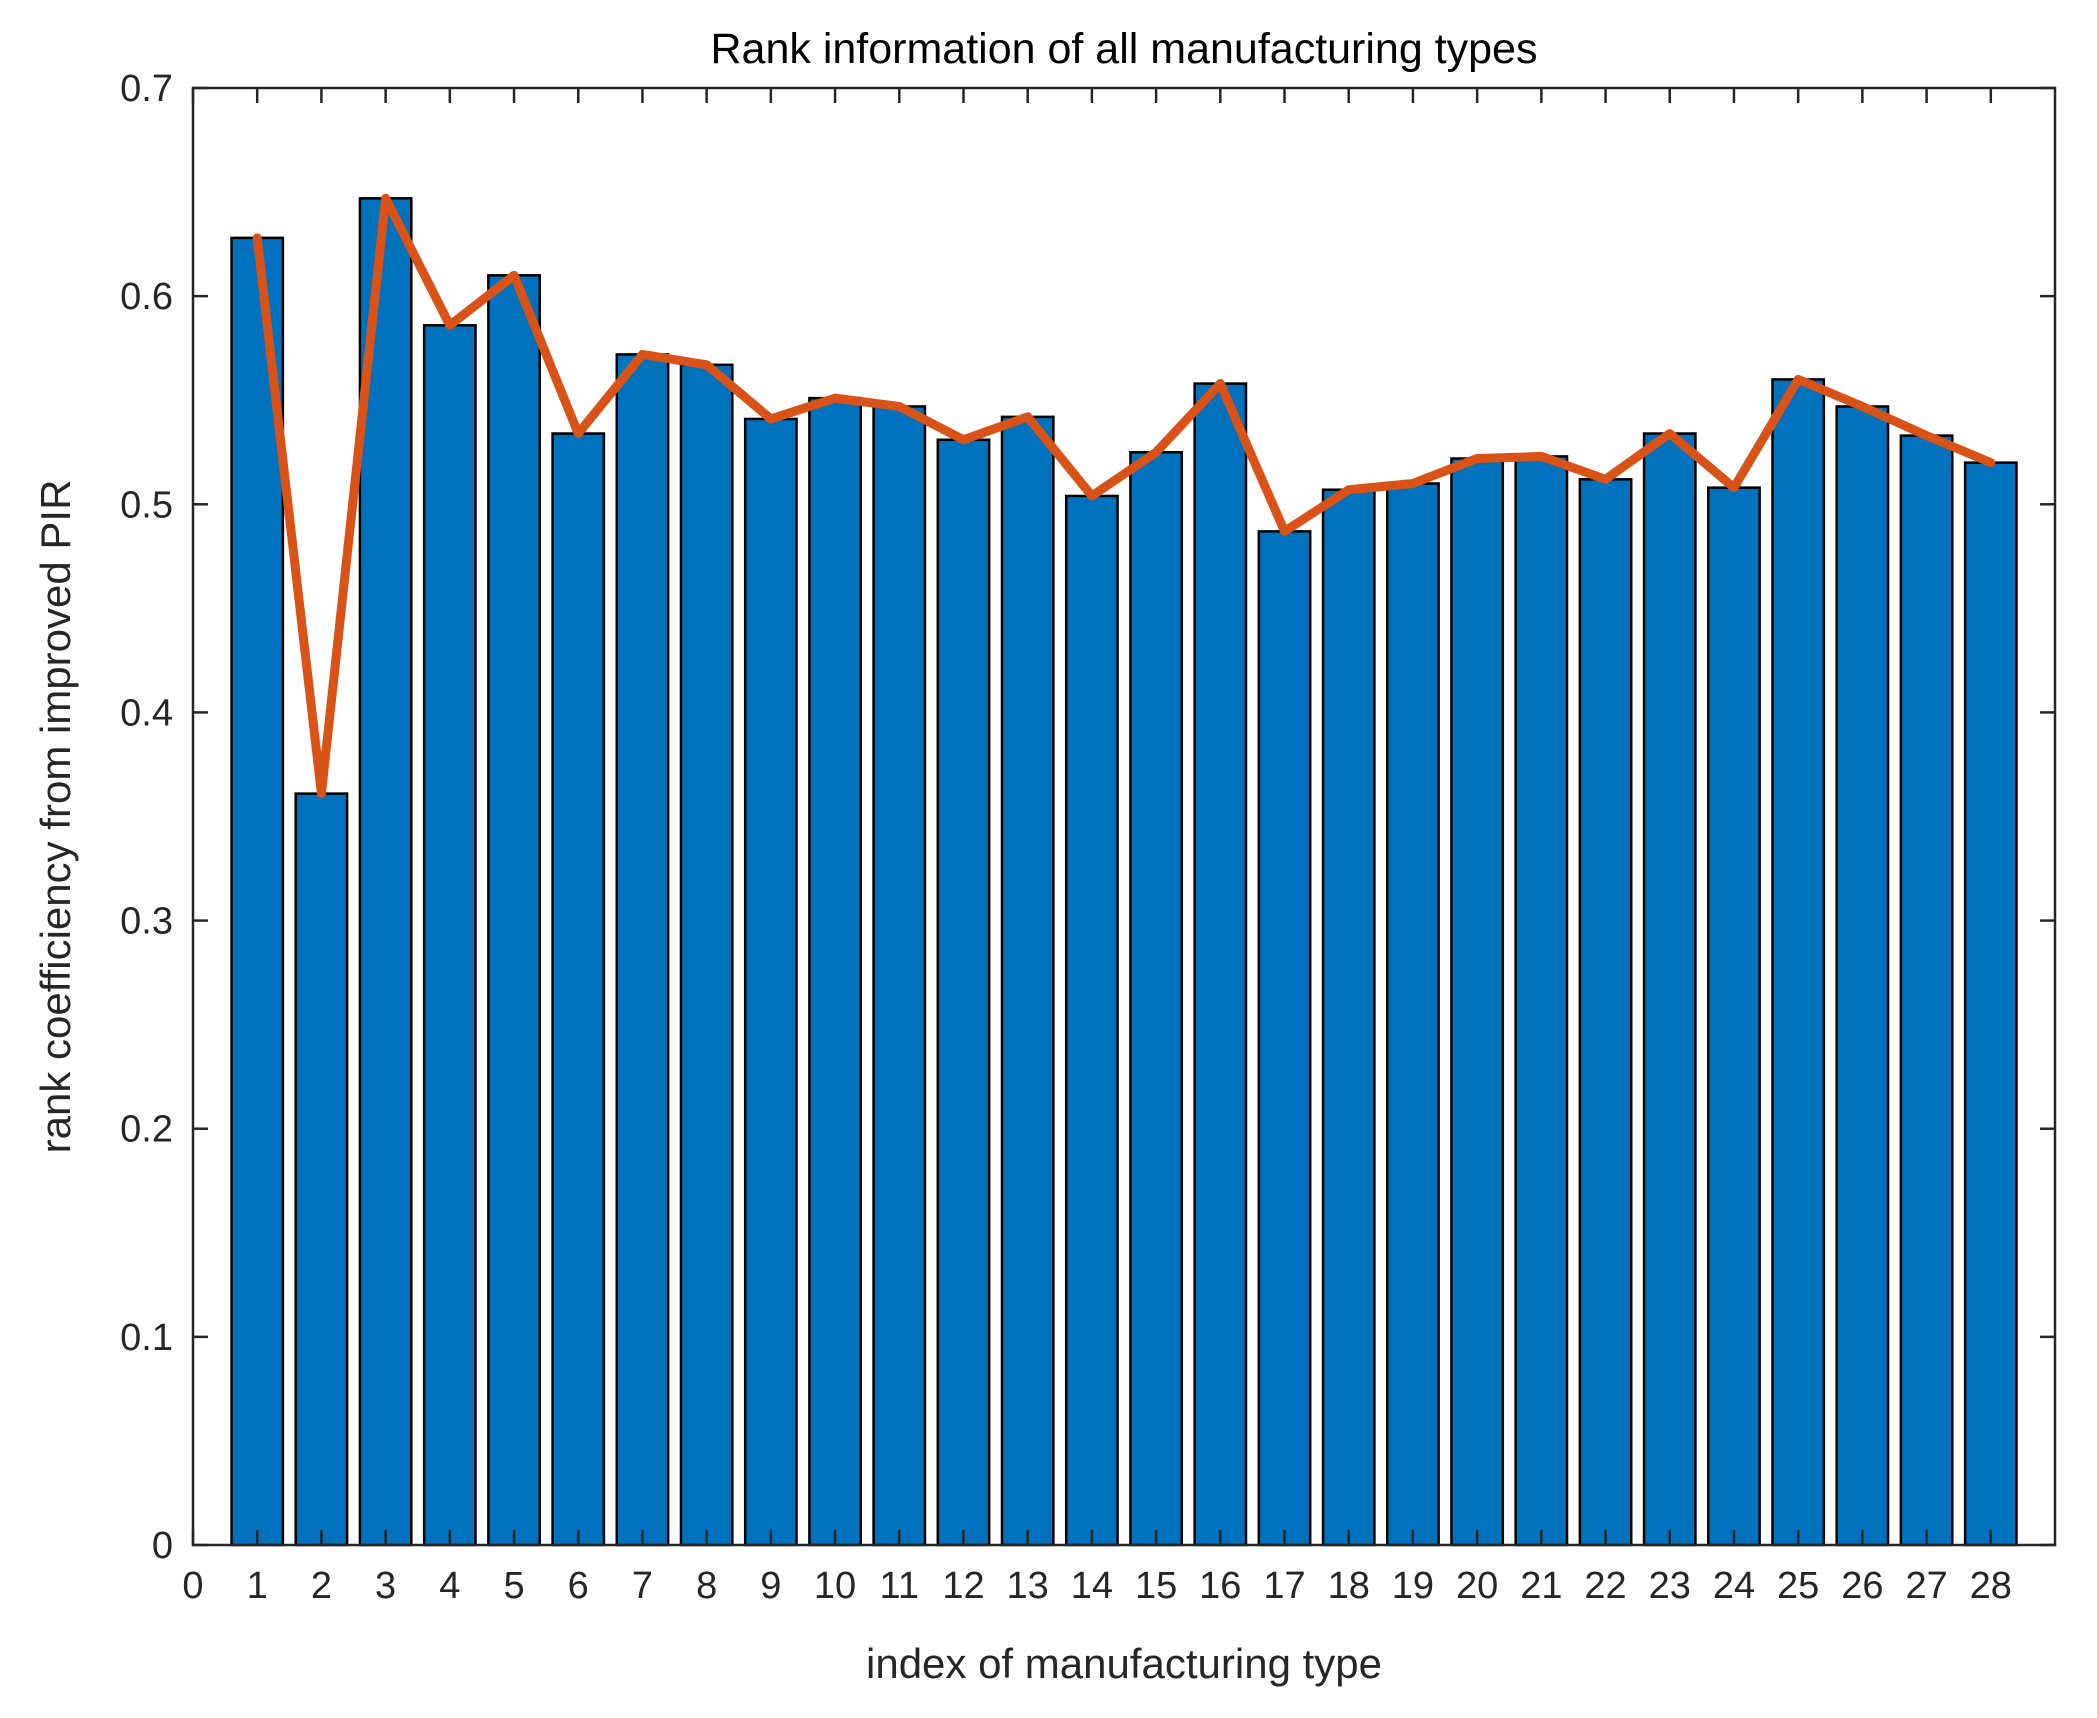 This screenshot has width=2097, height=1718. Describe the element at coordinates (1798, 1586) in the screenshot. I see `x-tick-label: 25` at that location.